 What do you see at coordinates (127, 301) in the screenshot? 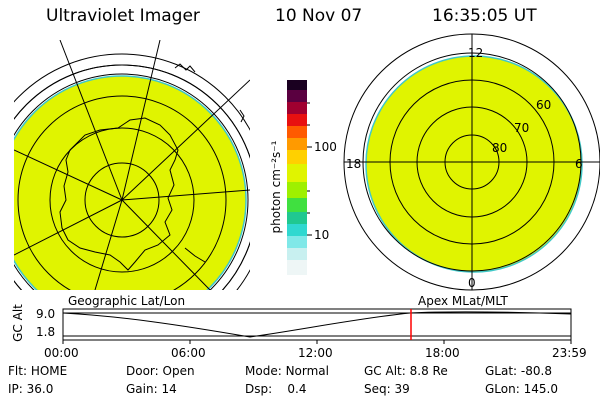
I see `geo-map-caption: Geographic Lat/Lon` at bounding box center [127, 301].